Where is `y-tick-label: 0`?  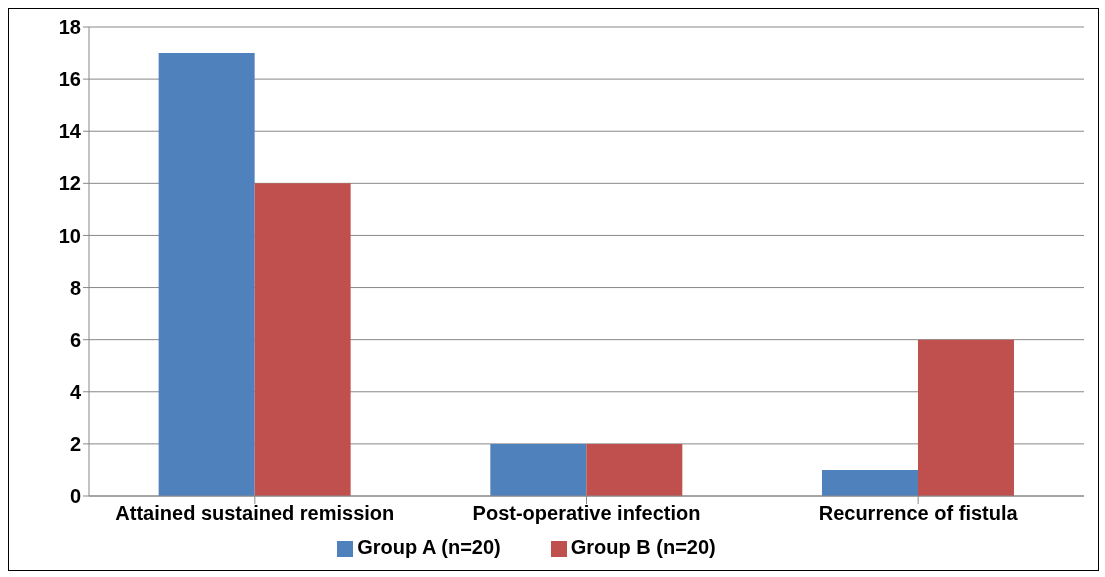
y-tick-label: 0 is located at coordinates (75, 496).